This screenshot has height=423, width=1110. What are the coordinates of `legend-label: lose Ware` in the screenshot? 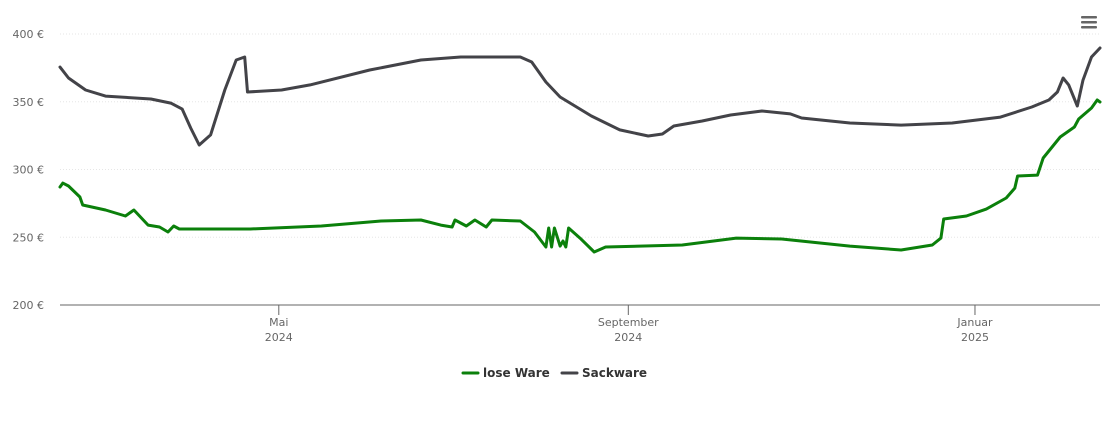 It's located at (516, 373).